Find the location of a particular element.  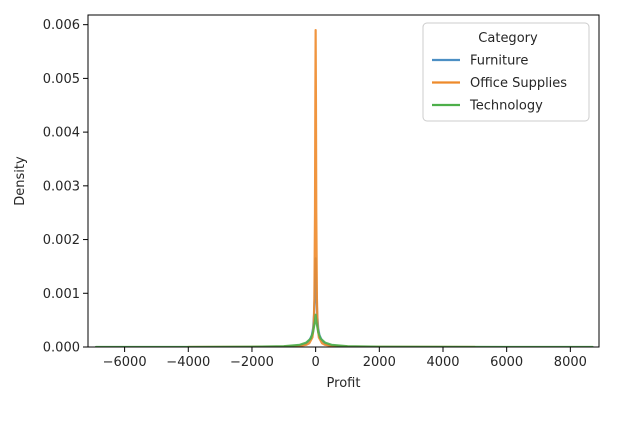

x-axis-label: Profit is located at coordinates (344, 383).